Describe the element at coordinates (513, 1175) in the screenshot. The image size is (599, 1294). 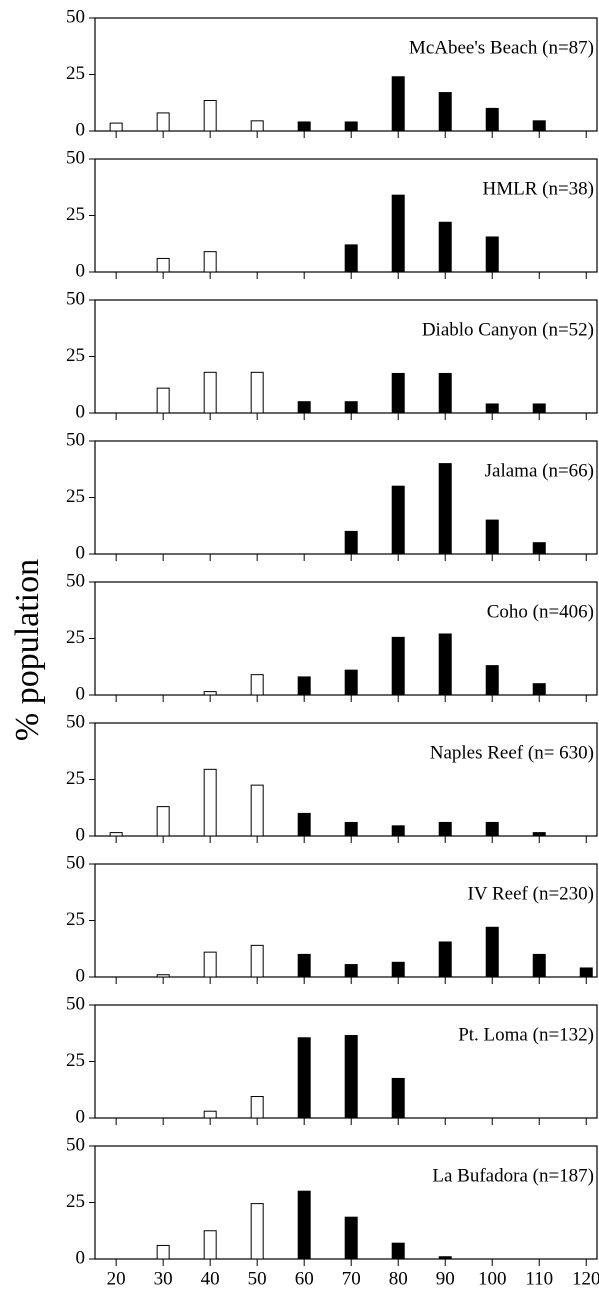
I see `panel-title: La Bufadora (n=187)` at that location.